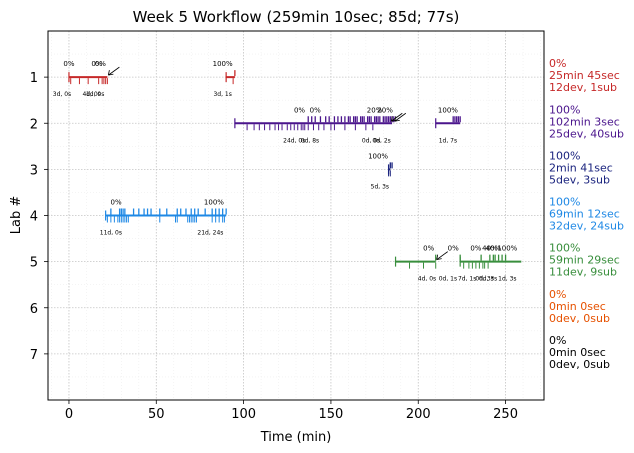  Describe the element at coordinates (448, 279) in the screenshot. I see `duration-annotation: 0d, 1s` at that location.